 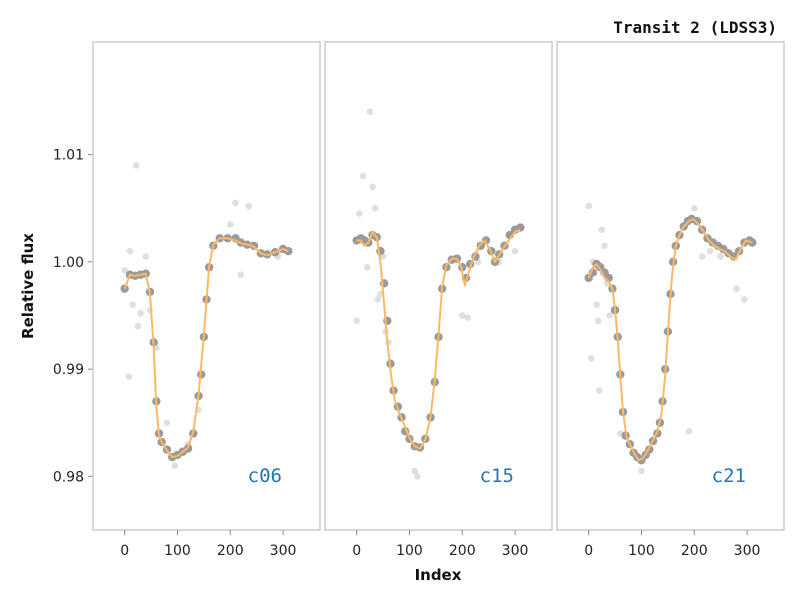 What do you see at coordinates (497, 476) in the screenshot?
I see `panel-label: c15` at bounding box center [497, 476].